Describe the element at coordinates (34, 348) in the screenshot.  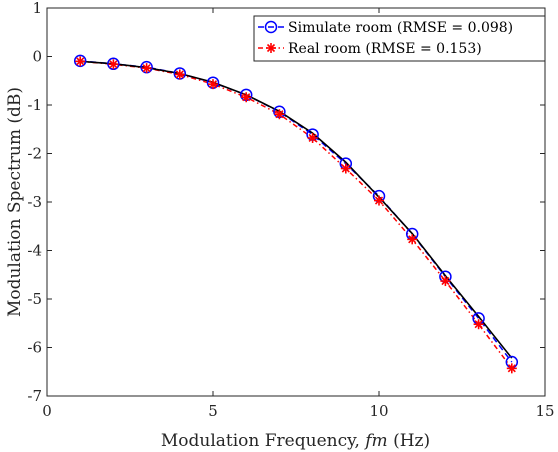
I see `y-tick-label: -6` at that location.